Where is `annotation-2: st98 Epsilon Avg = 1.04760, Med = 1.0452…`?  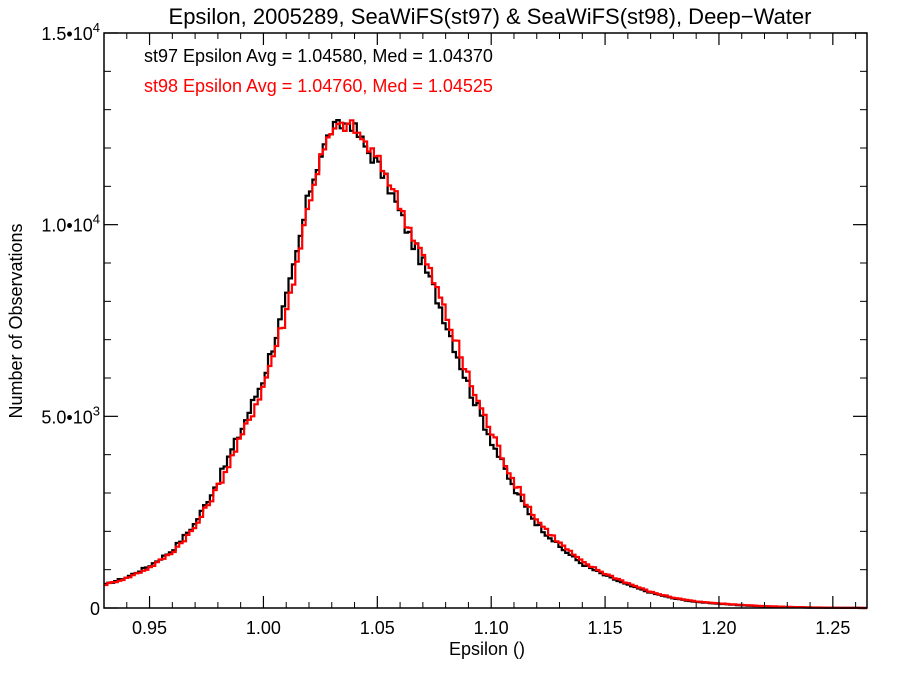 annotation-2: st98 Epsilon Avg = 1.04760, Med = 1.0452… is located at coordinates (318, 86).